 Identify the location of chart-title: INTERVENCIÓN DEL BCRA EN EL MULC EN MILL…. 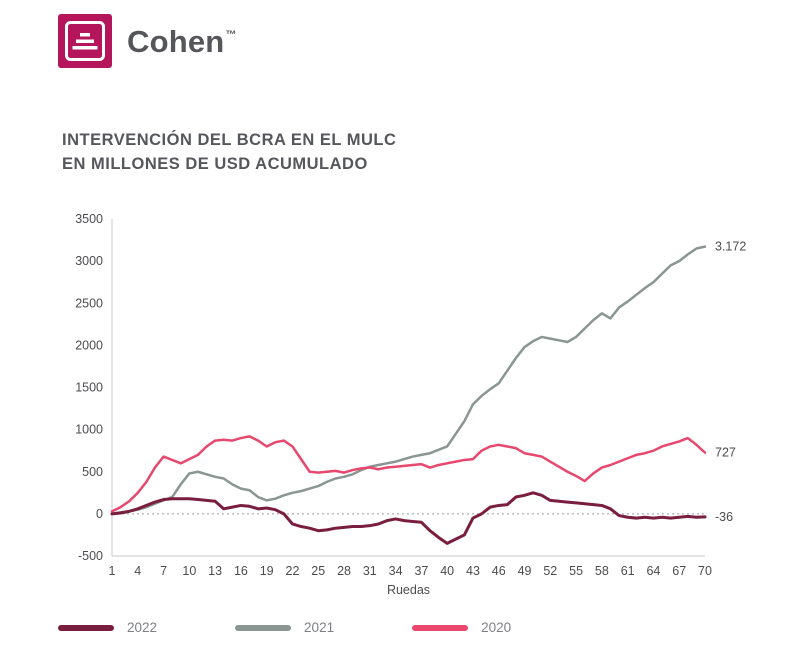
(229, 152).